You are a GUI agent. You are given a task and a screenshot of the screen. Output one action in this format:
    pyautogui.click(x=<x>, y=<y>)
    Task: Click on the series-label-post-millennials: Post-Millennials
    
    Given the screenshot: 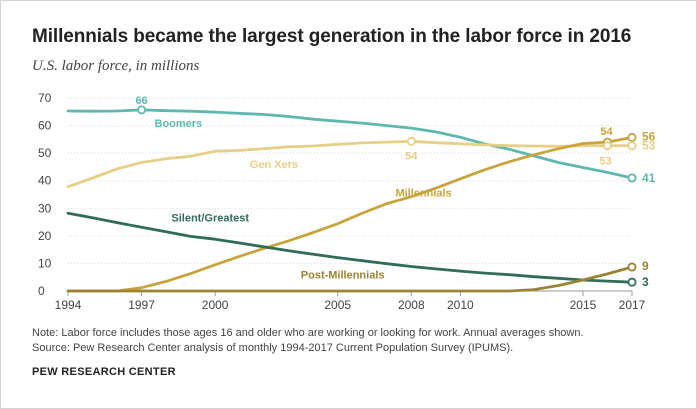 What is the action you would take?
    pyautogui.click(x=343, y=276)
    